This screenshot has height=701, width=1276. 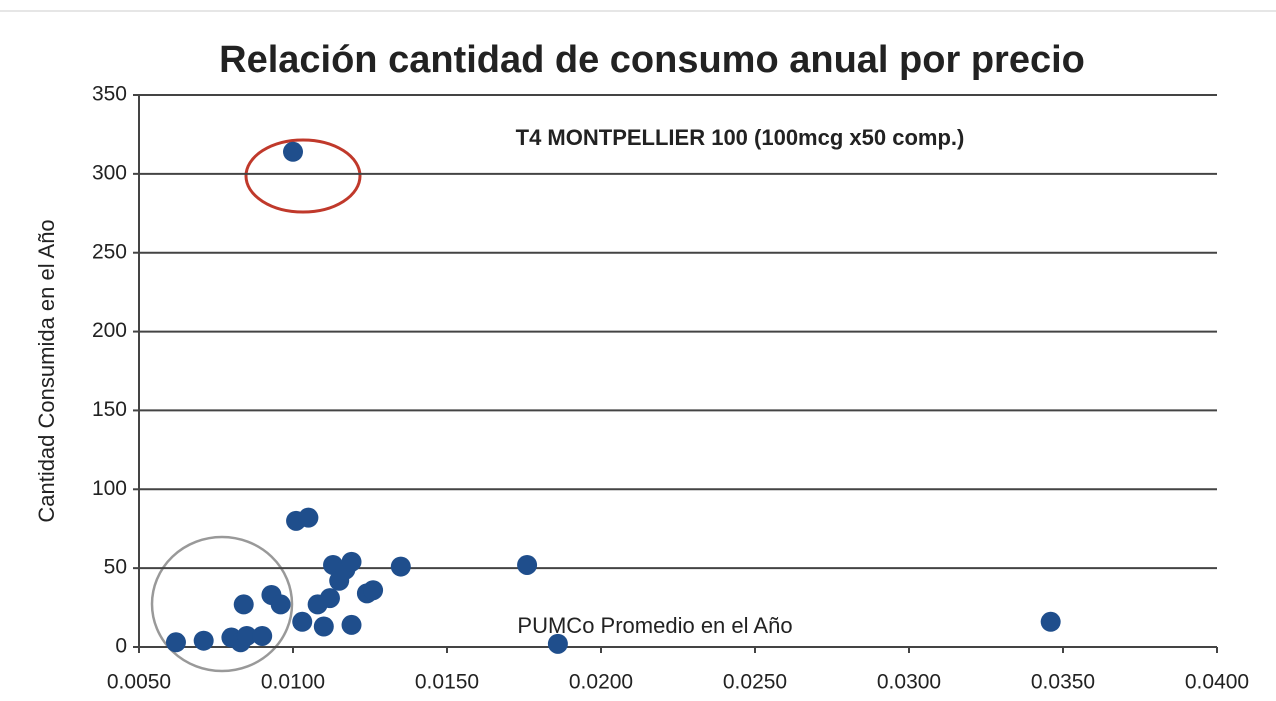 I want to click on x-axis-label: PUMCo Promedio en el Año, so click(x=654, y=625).